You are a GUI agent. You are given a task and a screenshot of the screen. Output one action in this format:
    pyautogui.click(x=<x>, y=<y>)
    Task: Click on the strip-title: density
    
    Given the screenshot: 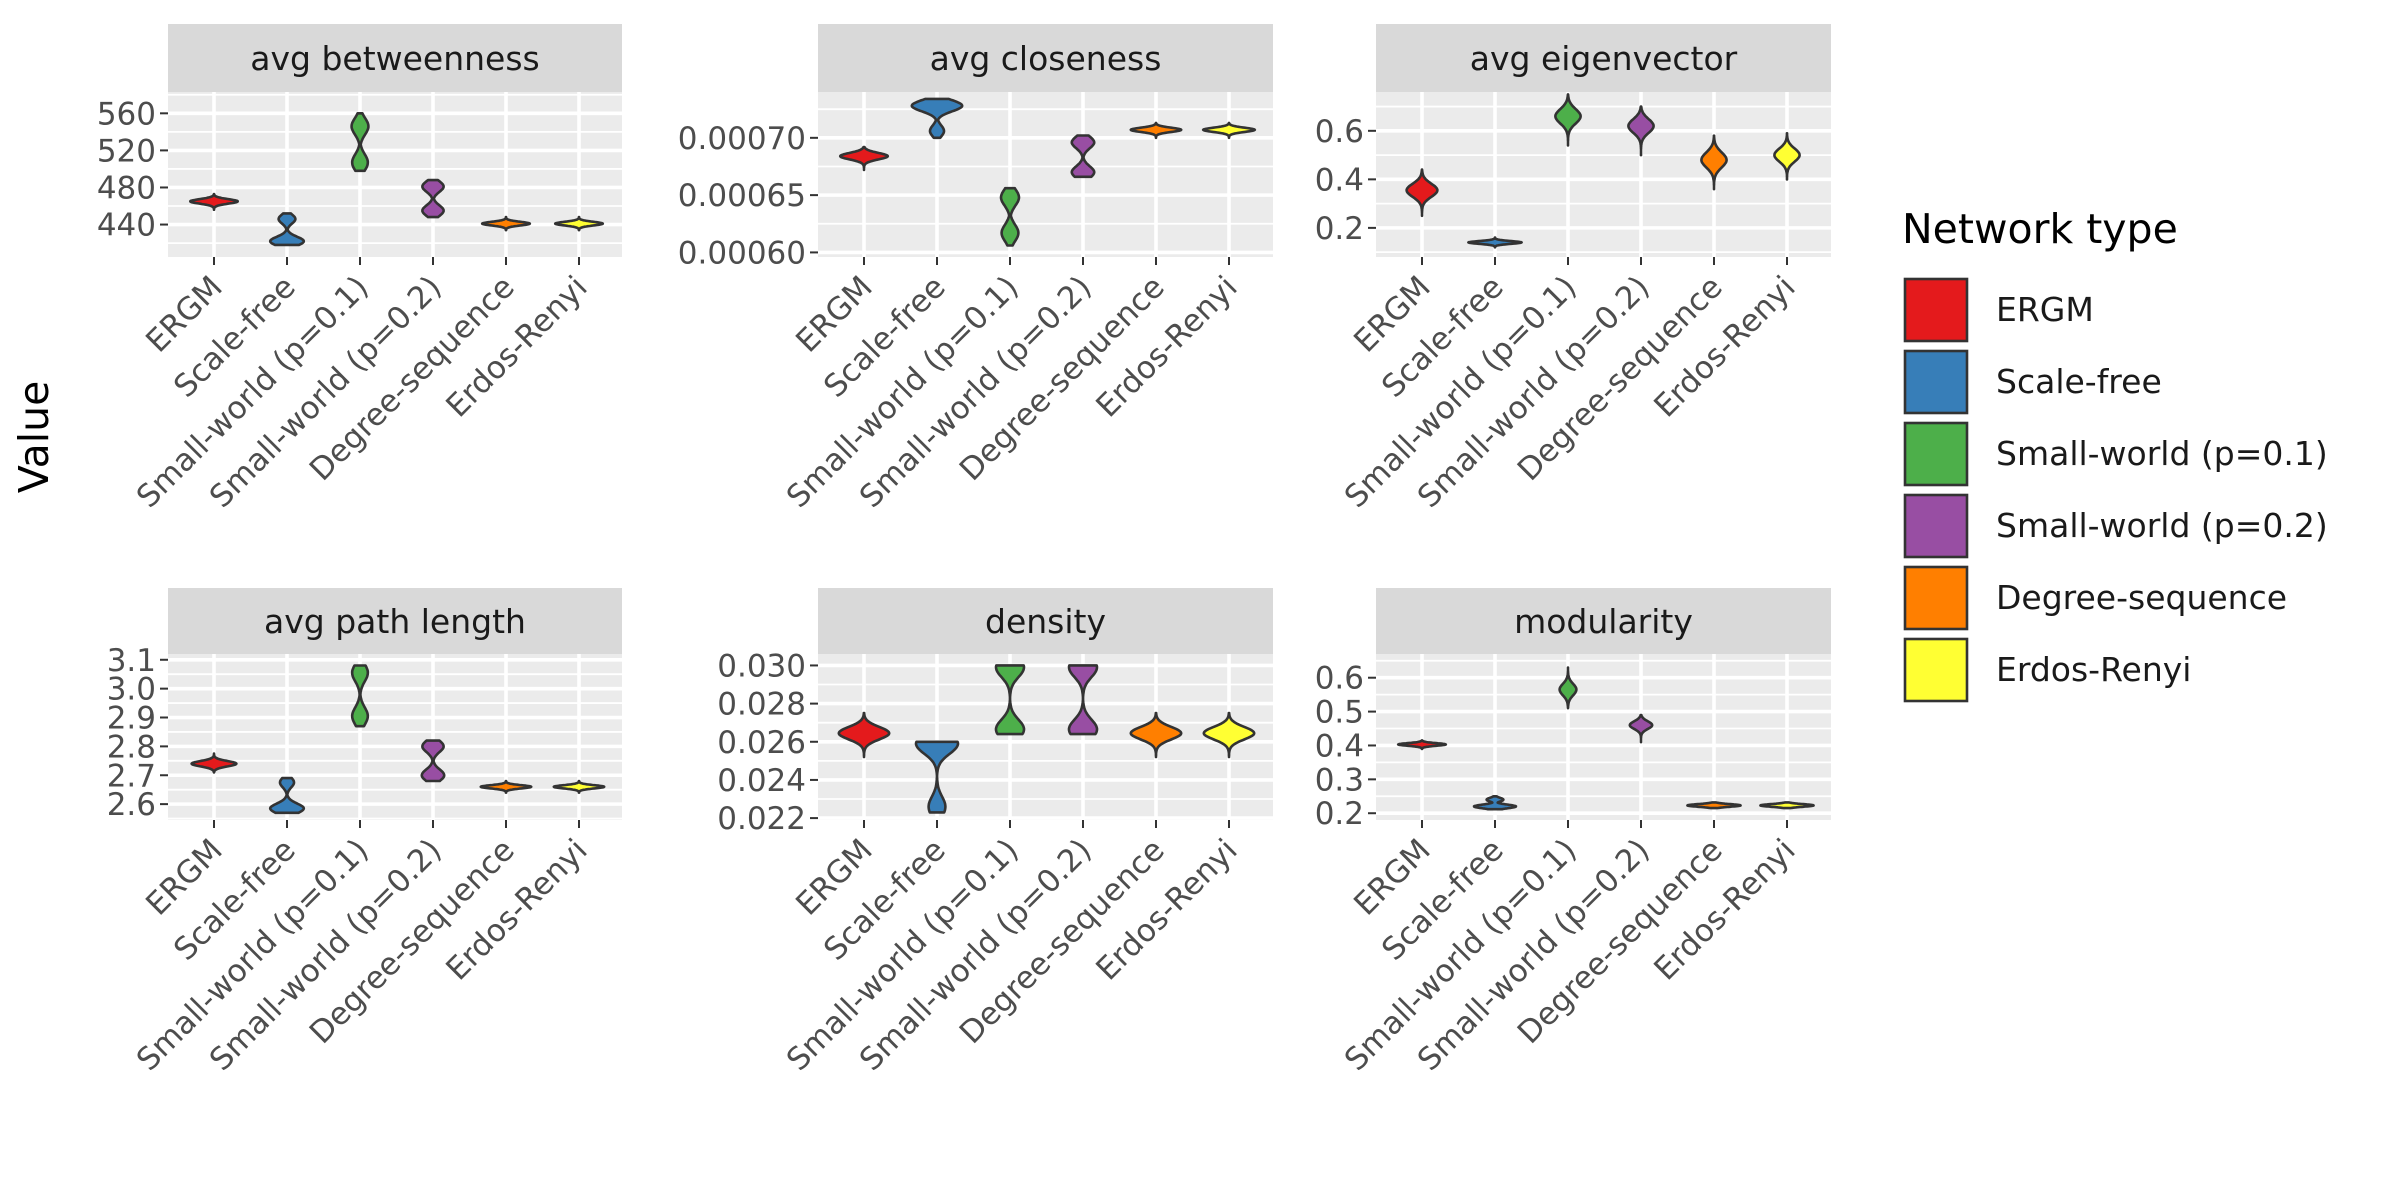 What is the action you would take?
    pyautogui.click(x=1045, y=621)
    